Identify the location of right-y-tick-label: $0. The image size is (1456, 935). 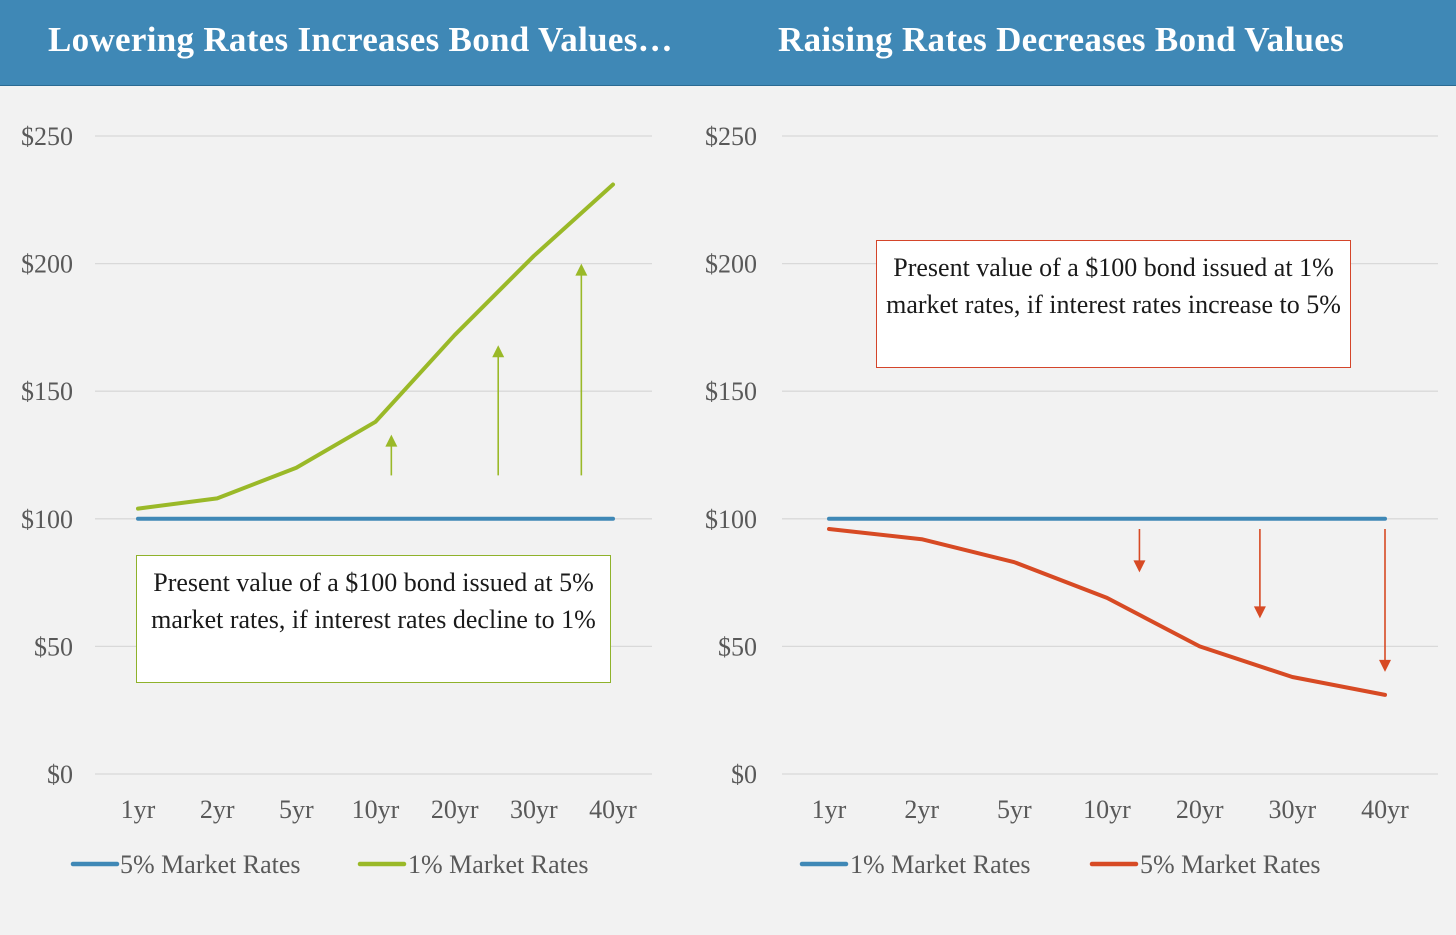
(744, 774).